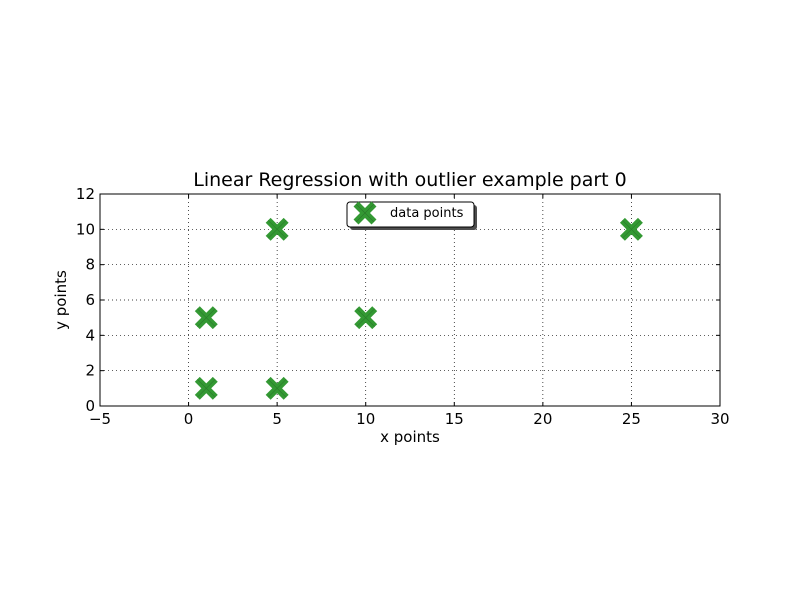 This screenshot has width=800, height=600. What do you see at coordinates (85, 194) in the screenshot?
I see `y-tick-label: 12` at bounding box center [85, 194].